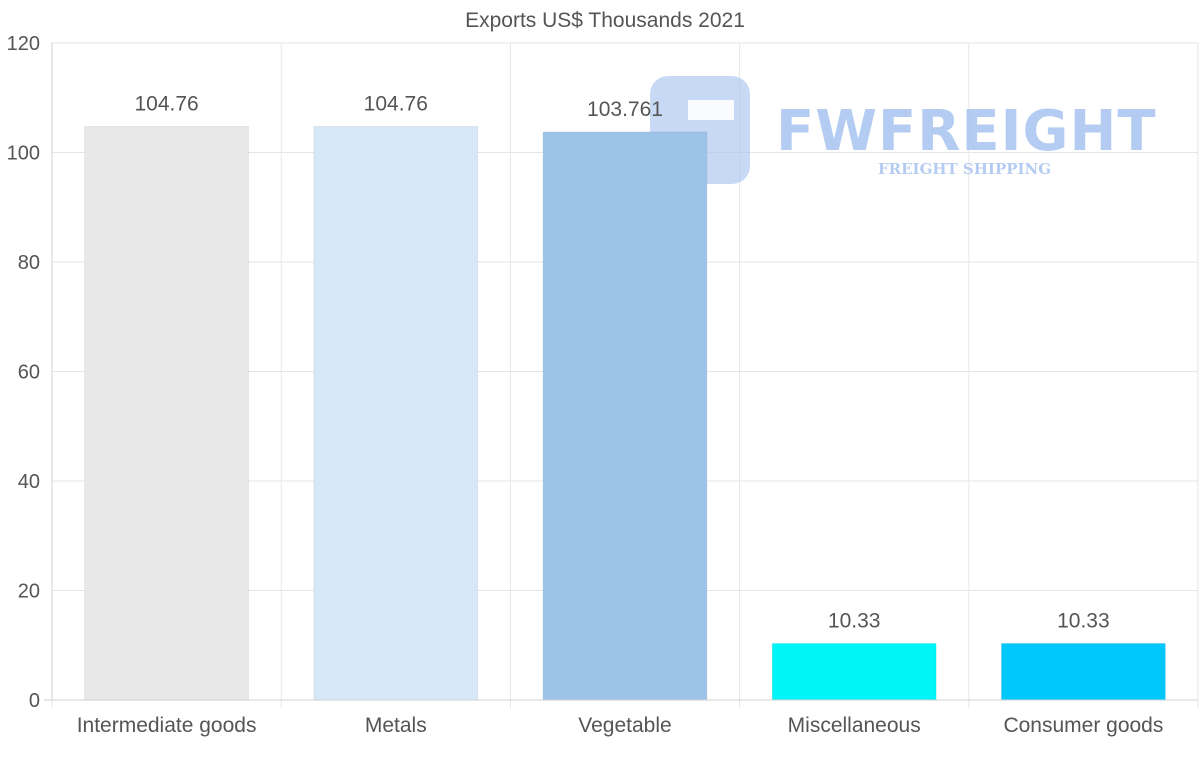  What do you see at coordinates (396, 413) in the screenshot?
I see `bar-metals` at bounding box center [396, 413].